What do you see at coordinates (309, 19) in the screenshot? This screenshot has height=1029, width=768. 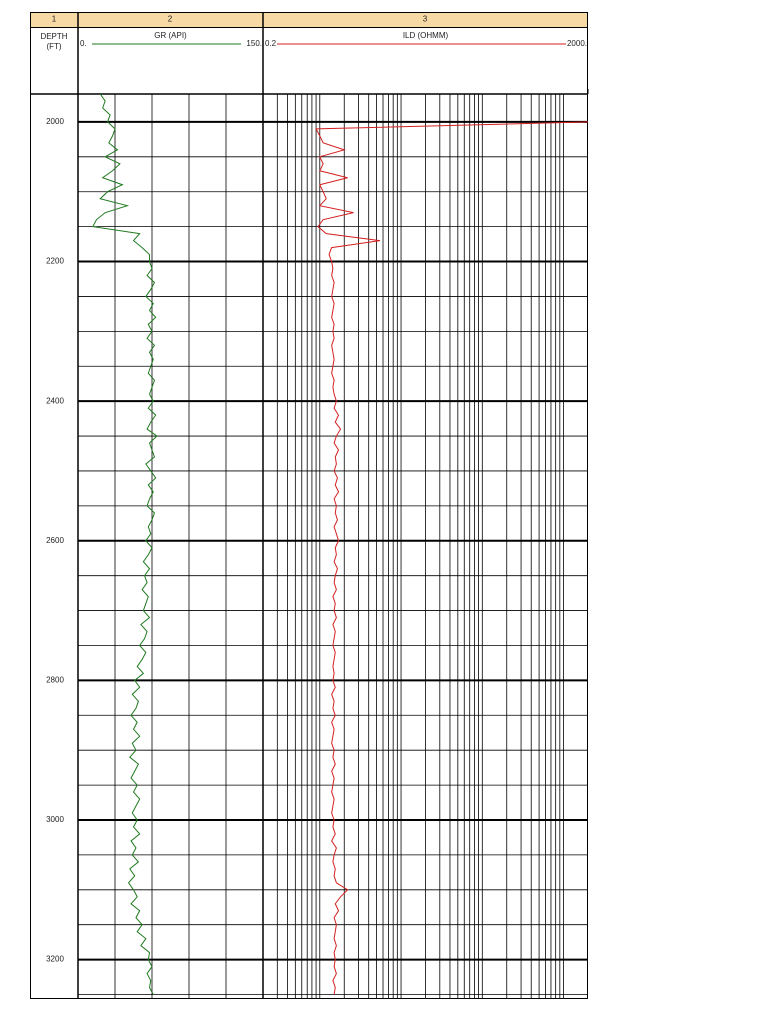 I see `header-band` at bounding box center [309, 19].